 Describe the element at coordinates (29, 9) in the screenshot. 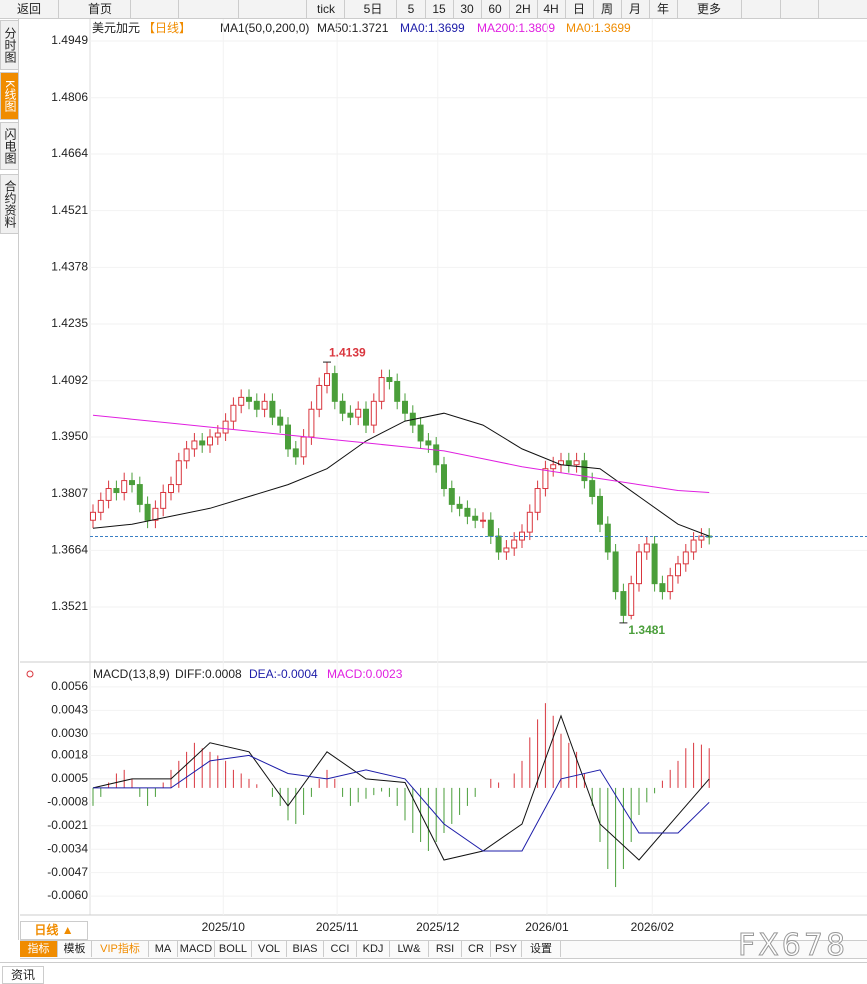

I see `toolbar-button: 返回` at that location.